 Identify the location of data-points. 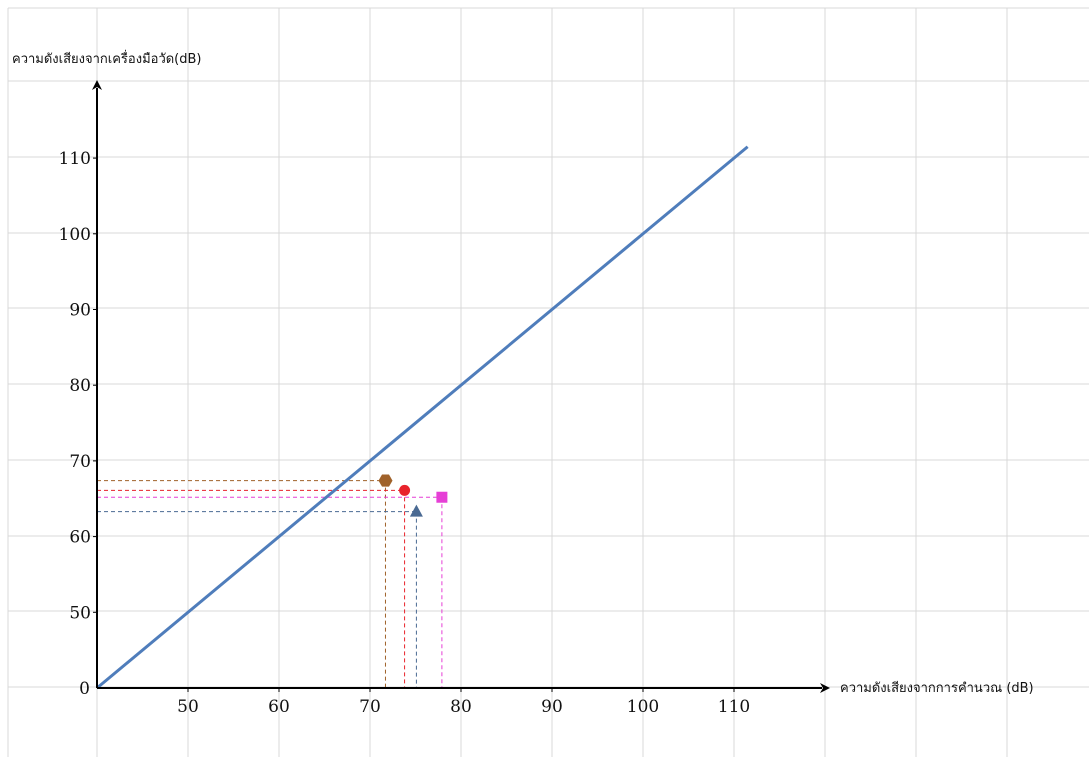
(413, 495).